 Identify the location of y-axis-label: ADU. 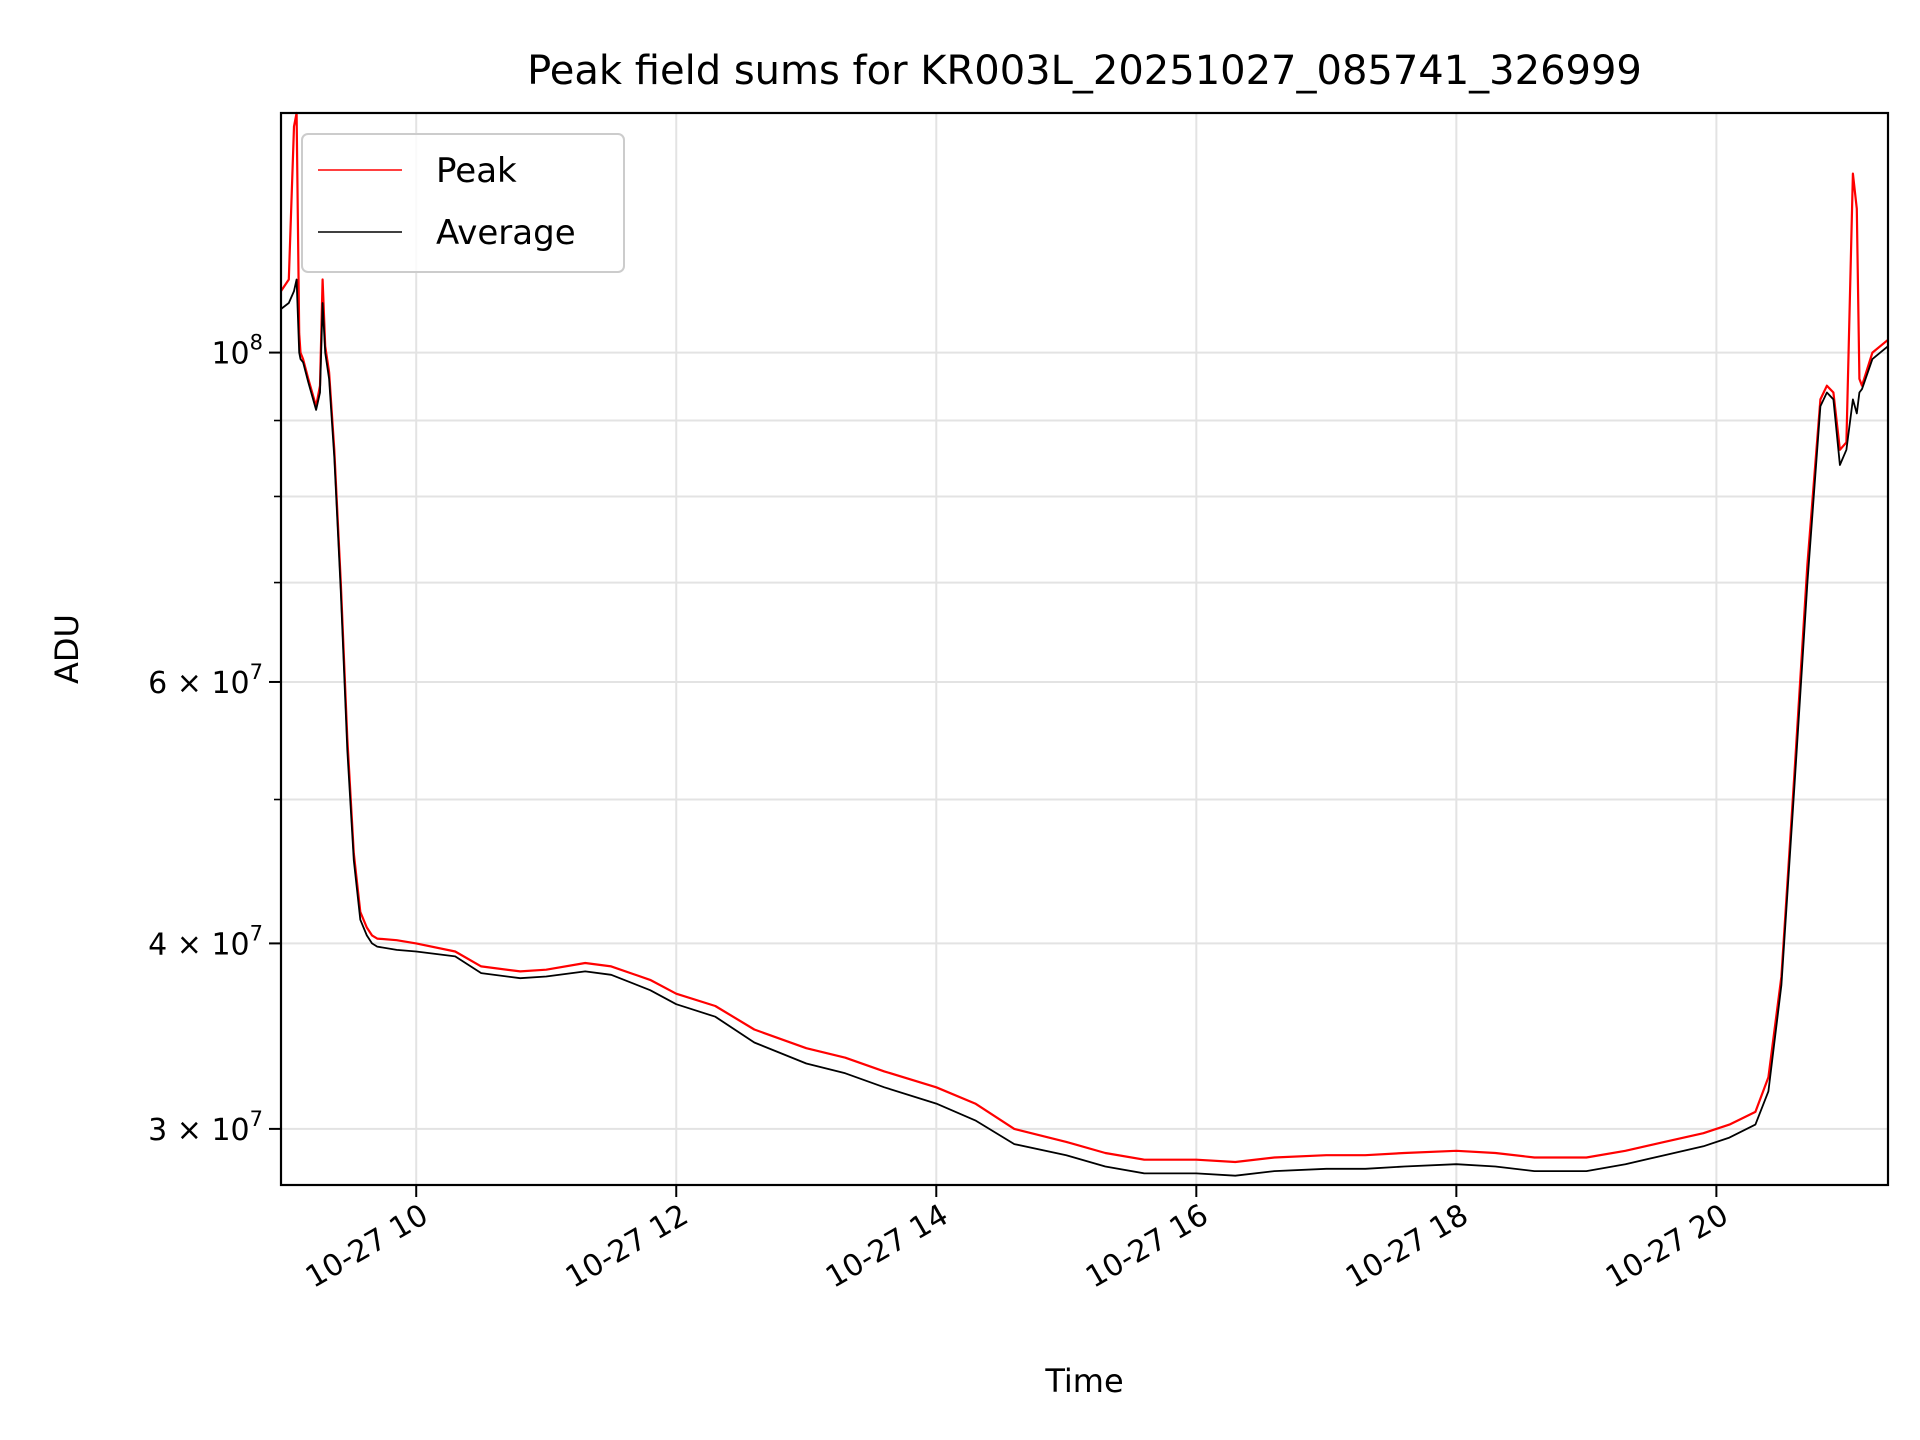
(67, 649).